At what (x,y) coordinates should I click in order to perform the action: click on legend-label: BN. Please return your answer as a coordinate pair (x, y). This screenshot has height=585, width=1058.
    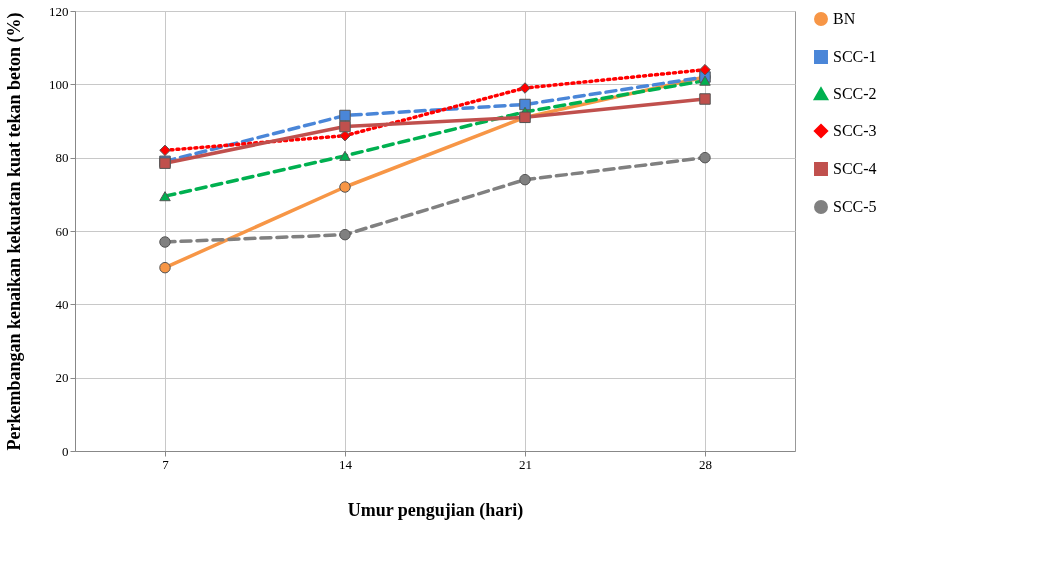
    Looking at the image, I should click on (844, 18).